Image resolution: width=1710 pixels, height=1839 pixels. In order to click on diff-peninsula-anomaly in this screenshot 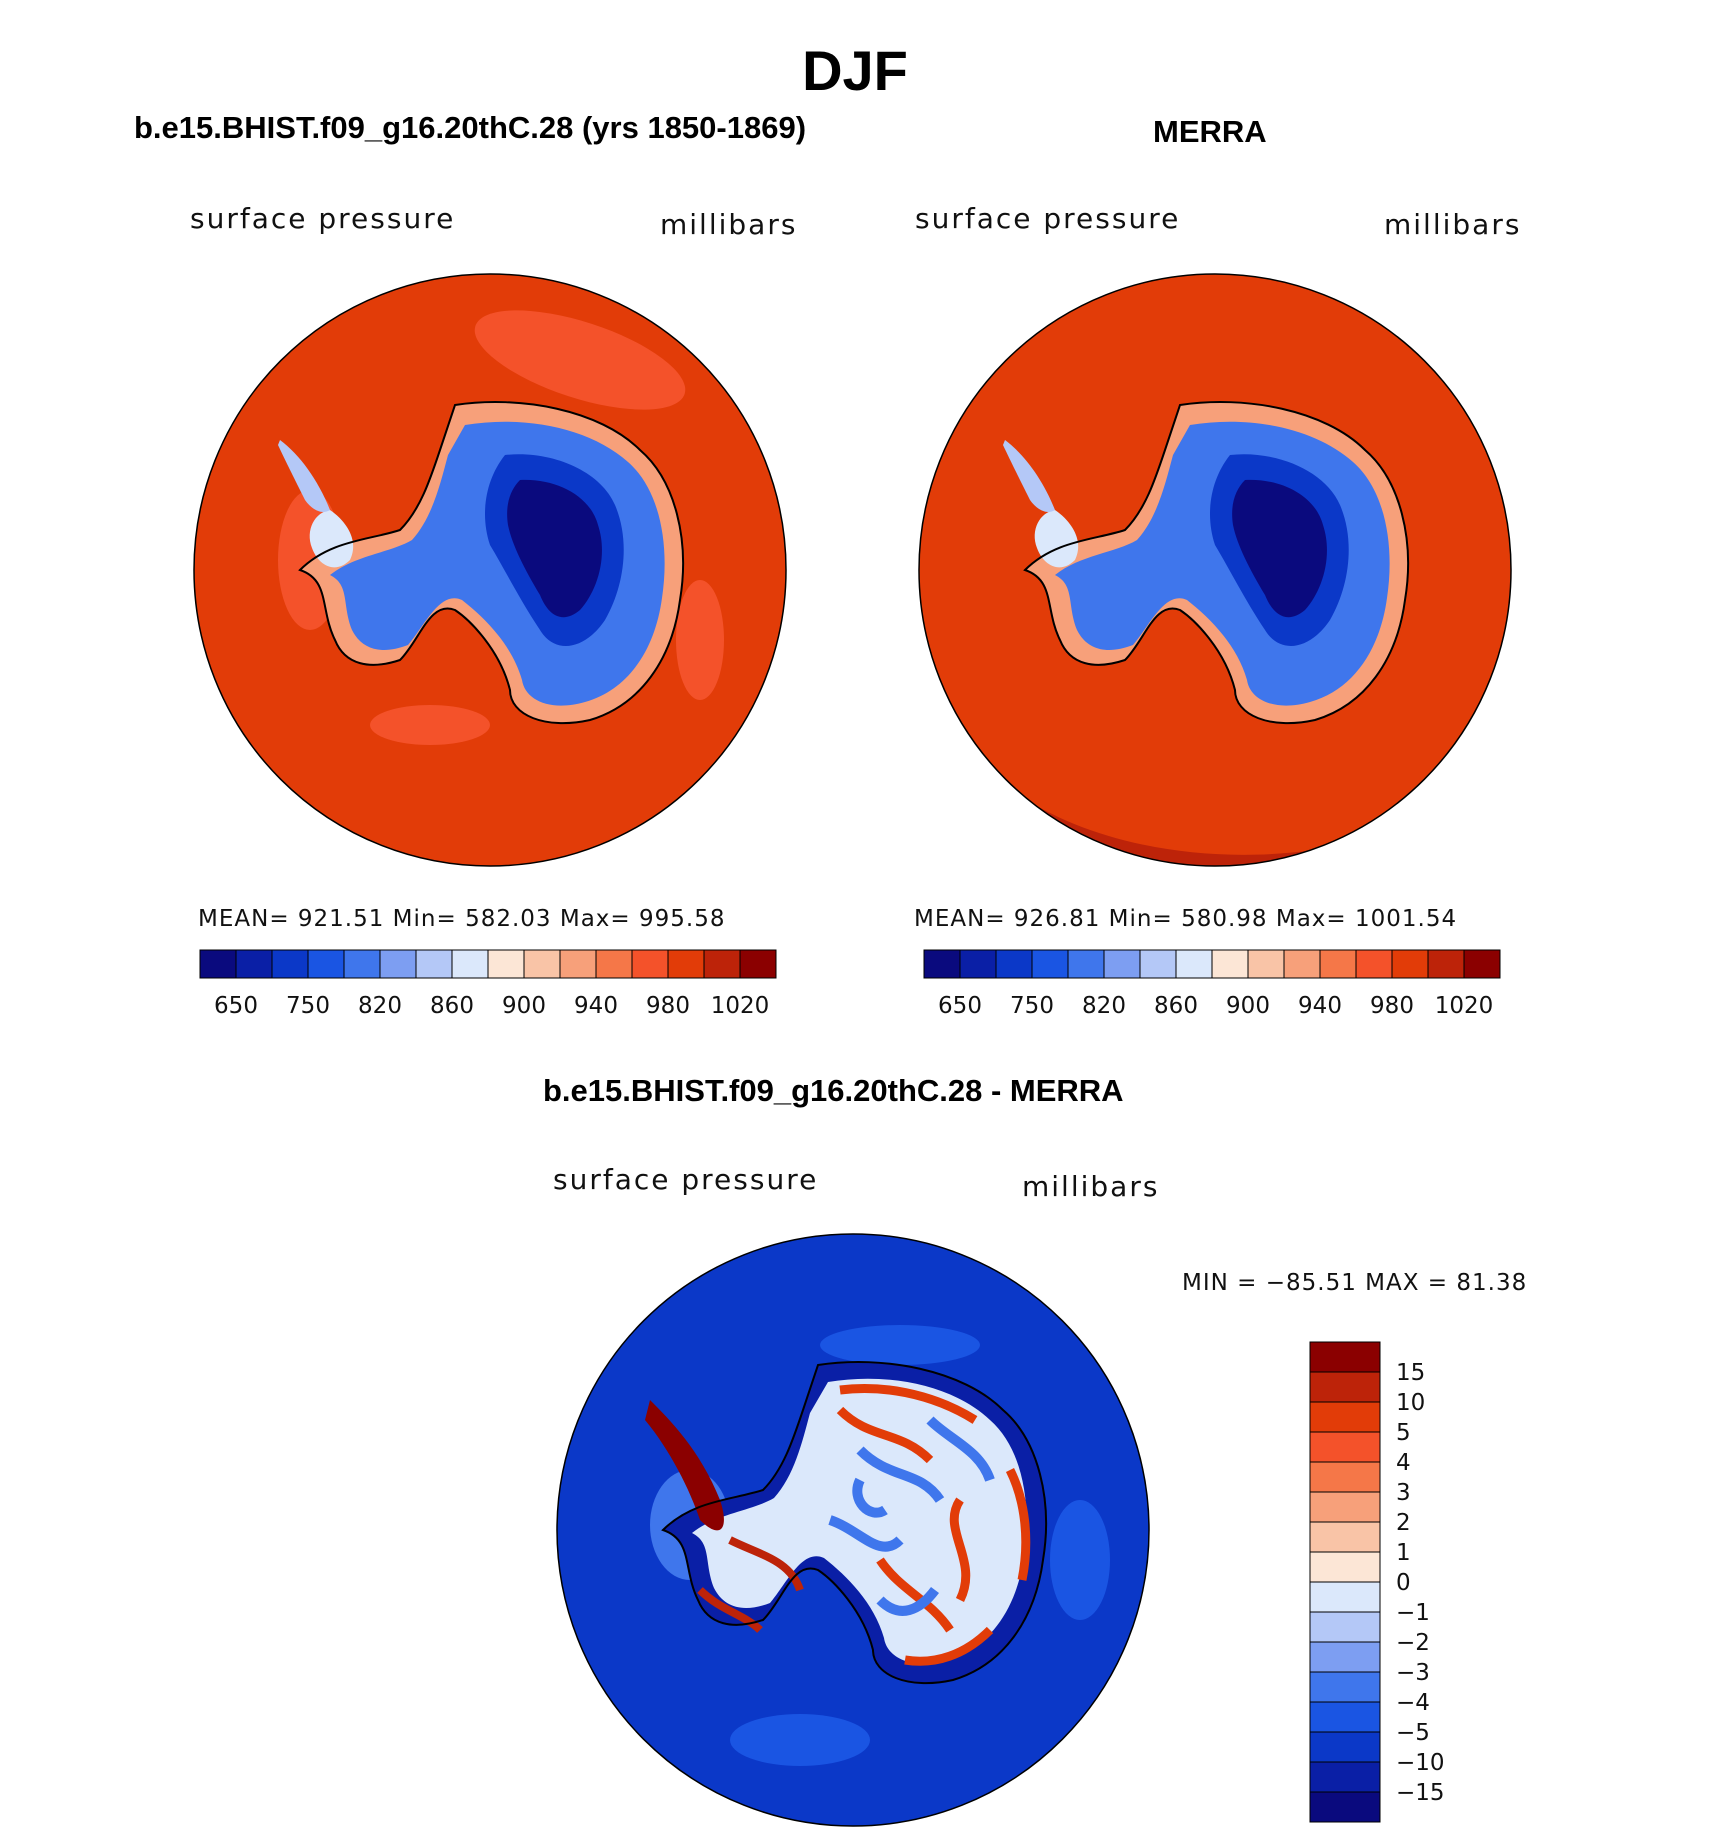, I will do `click(684, 1465)`.